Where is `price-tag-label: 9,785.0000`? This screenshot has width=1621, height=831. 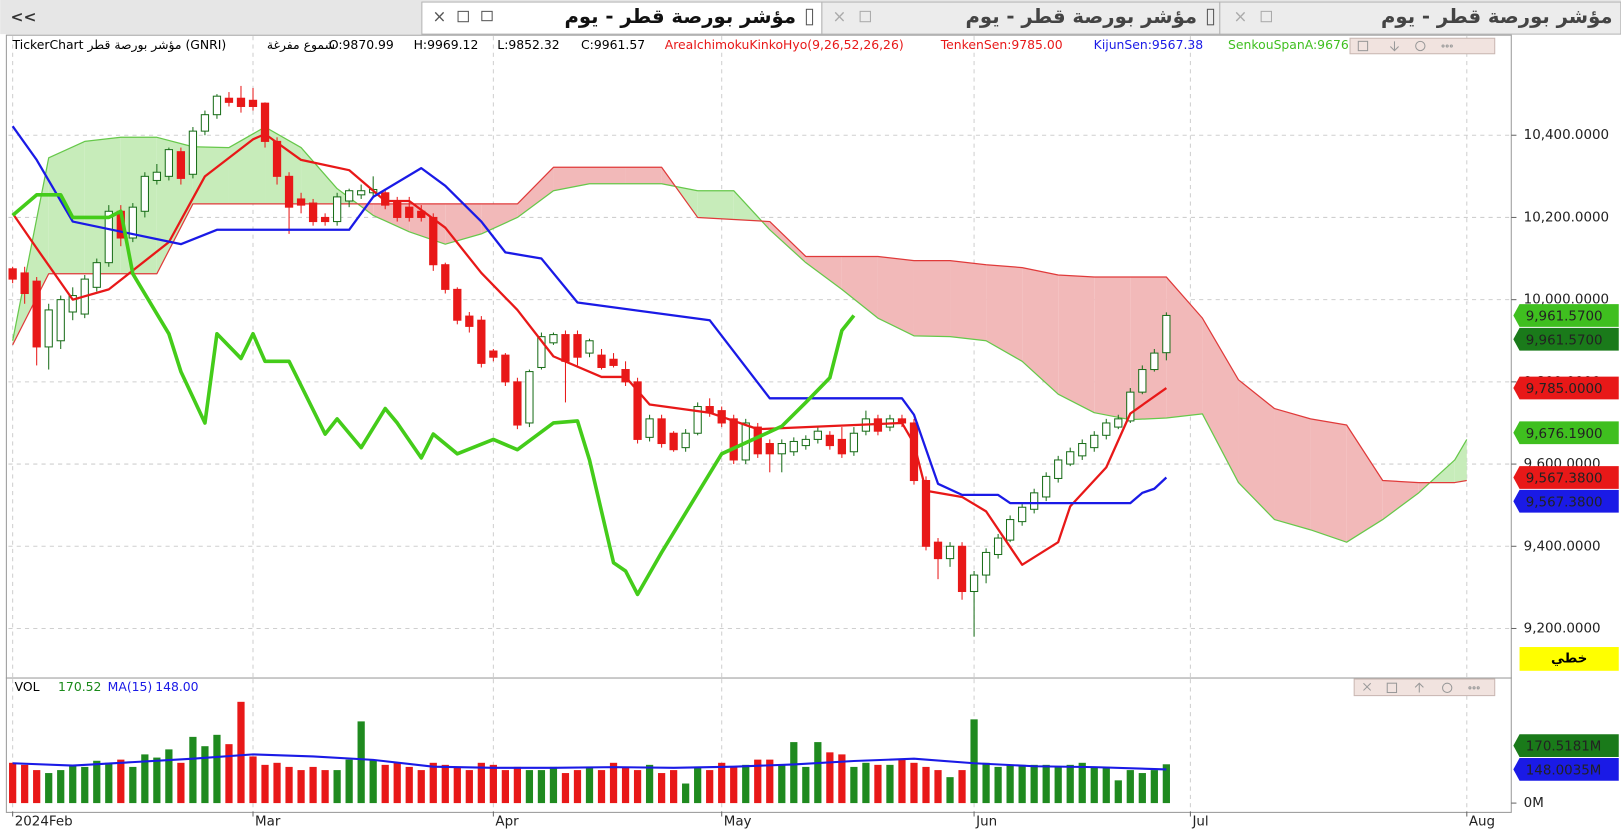 price-tag-label: 9,785.0000 is located at coordinates (1564, 389).